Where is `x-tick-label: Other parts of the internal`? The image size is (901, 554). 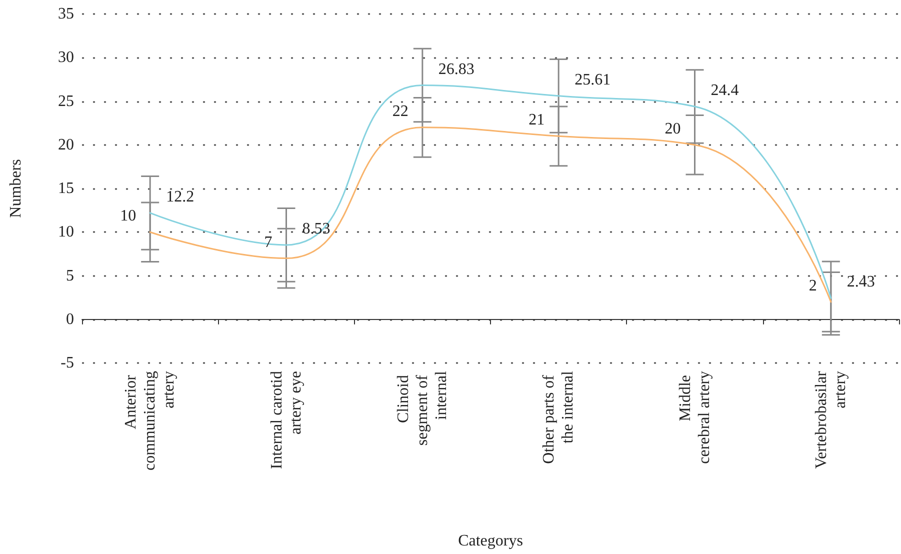
x-tick-label: Other parts of the internal is located at coordinates (558, 417).